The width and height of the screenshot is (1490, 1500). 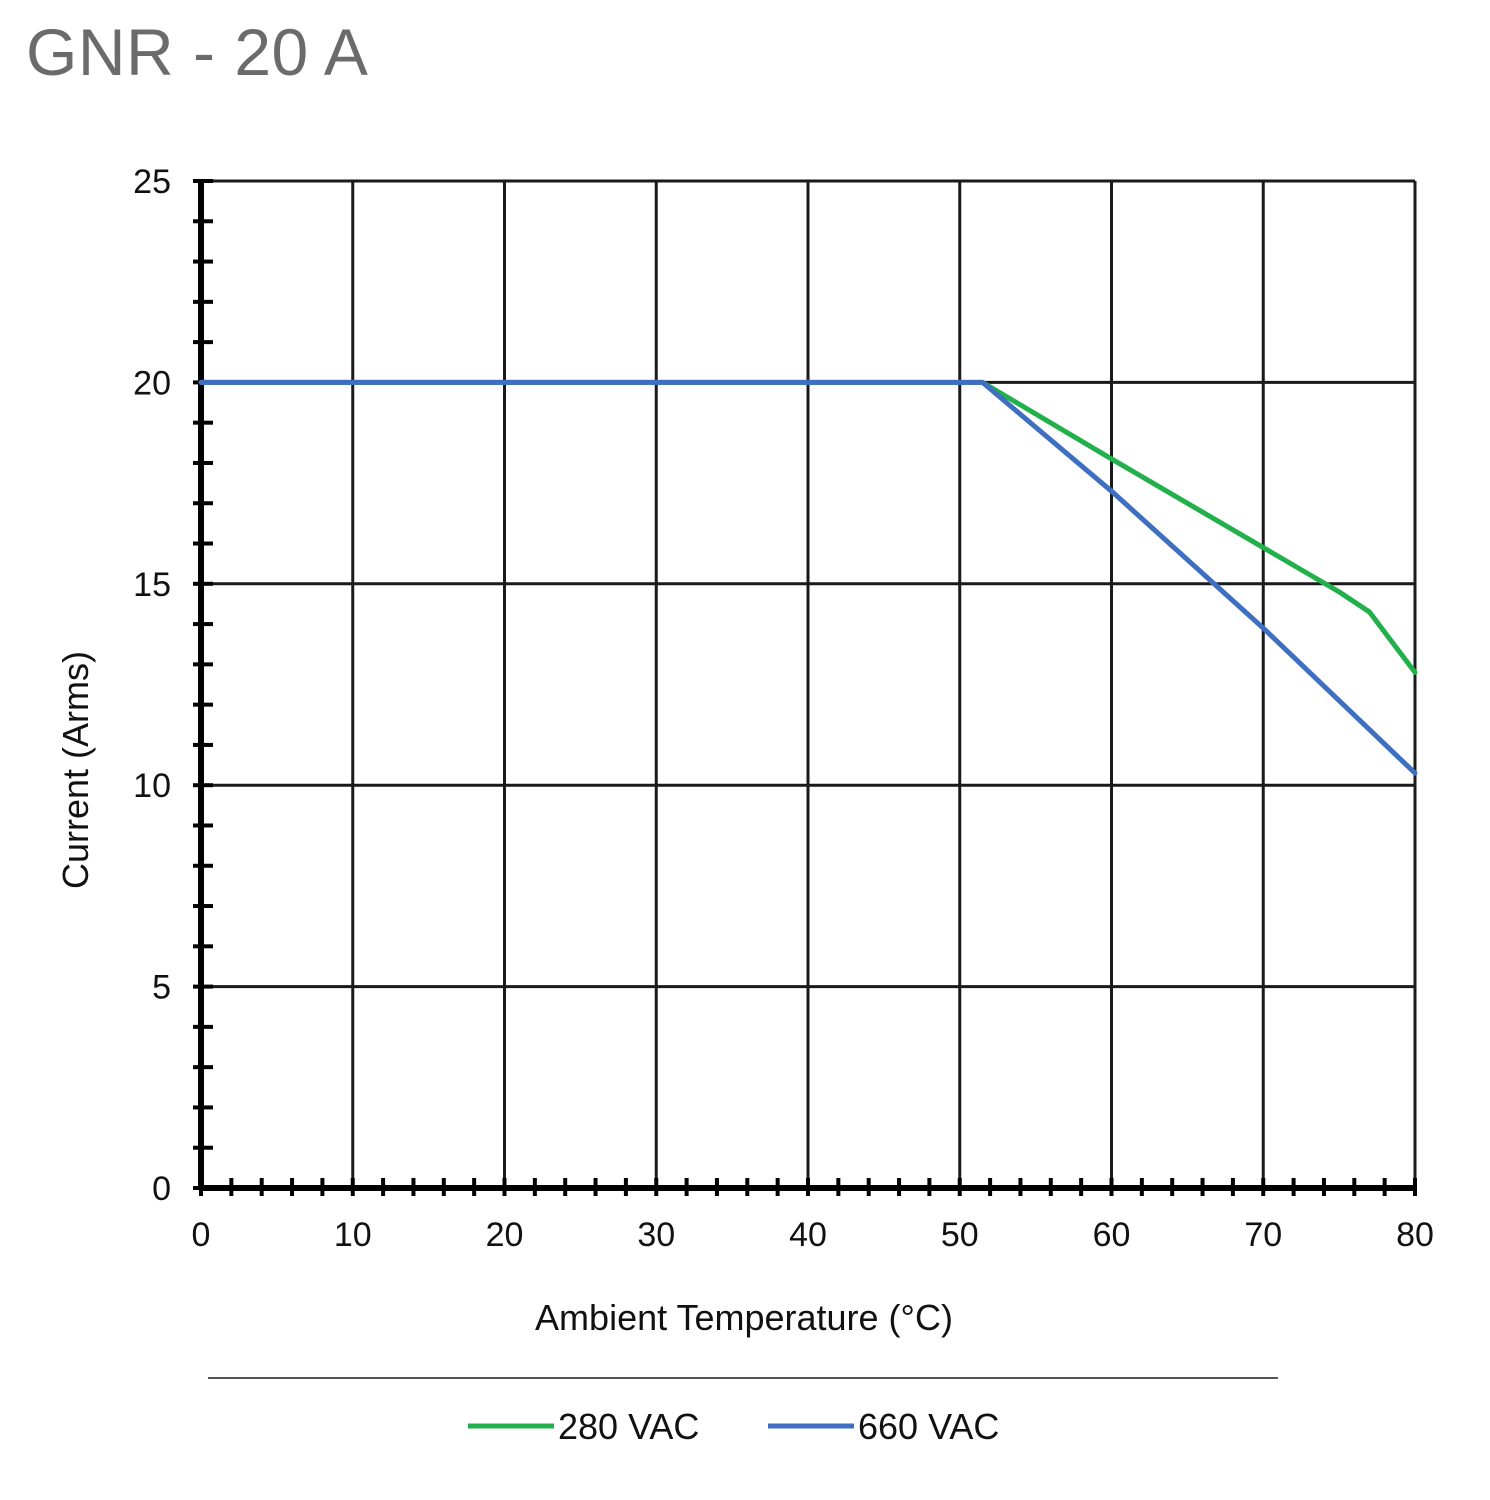 I want to click on x-tick-label: 10, so click(x=353, y=1235).